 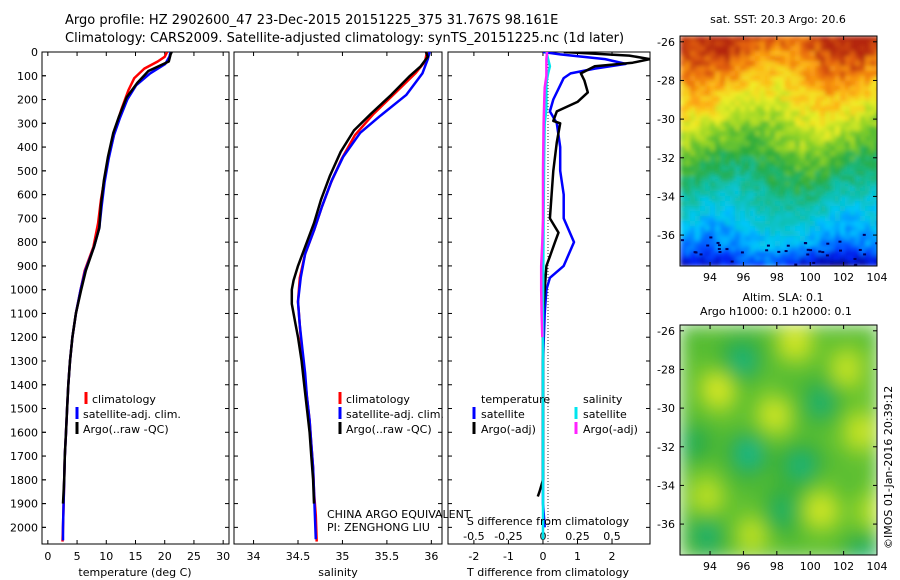 I want to click on sst-speck, so click(x=796, y=264).